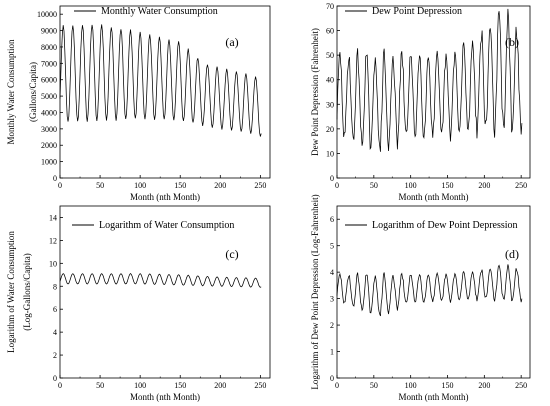 This screenshot has height=406, width=550. I want to click on y-axis-label: Monthly Water Consumption, so click(11, 92).